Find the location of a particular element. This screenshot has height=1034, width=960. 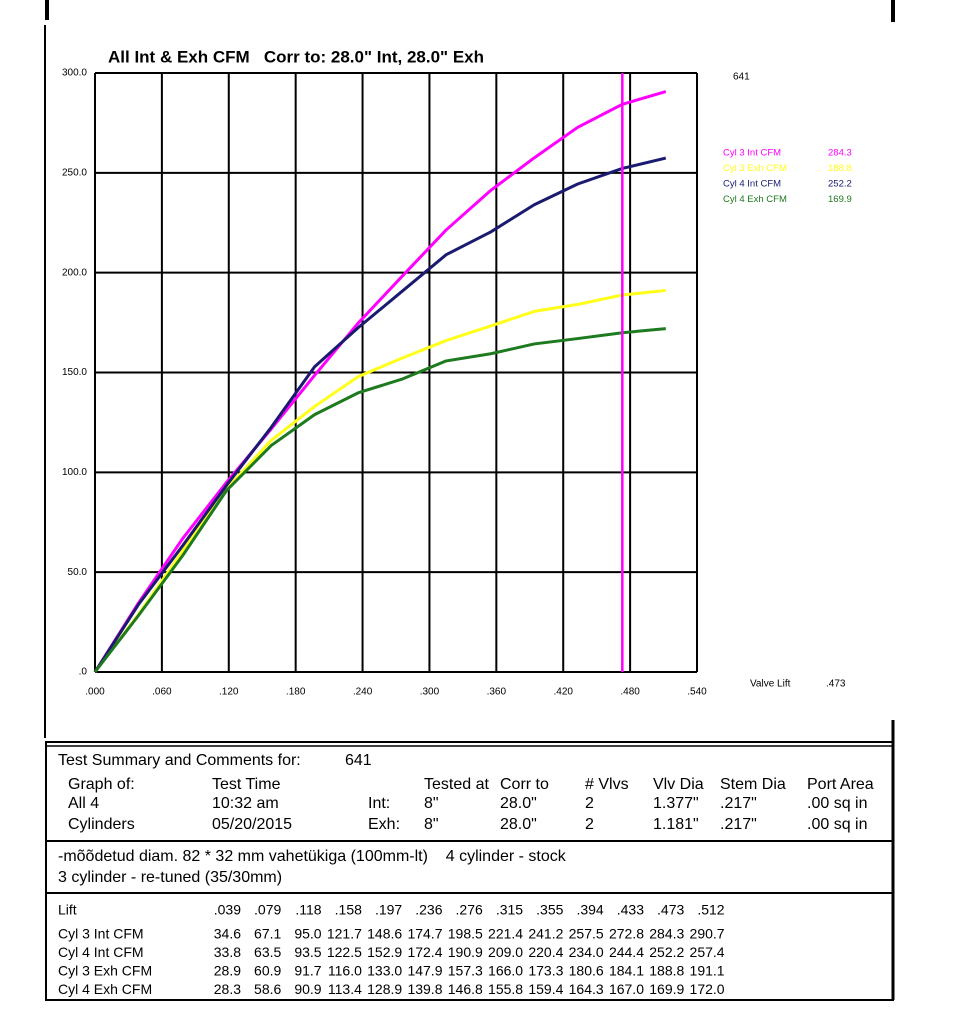

legend-value: 169.9 is located at coordinates (840, 199).